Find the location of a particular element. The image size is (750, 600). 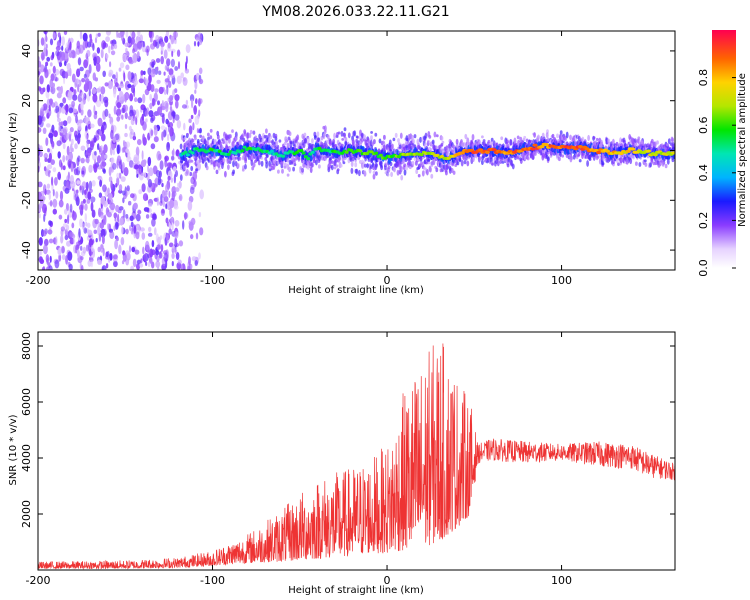

spectrogram-xlabel: Height of straight line (km) is located at coordinates (356, 290).